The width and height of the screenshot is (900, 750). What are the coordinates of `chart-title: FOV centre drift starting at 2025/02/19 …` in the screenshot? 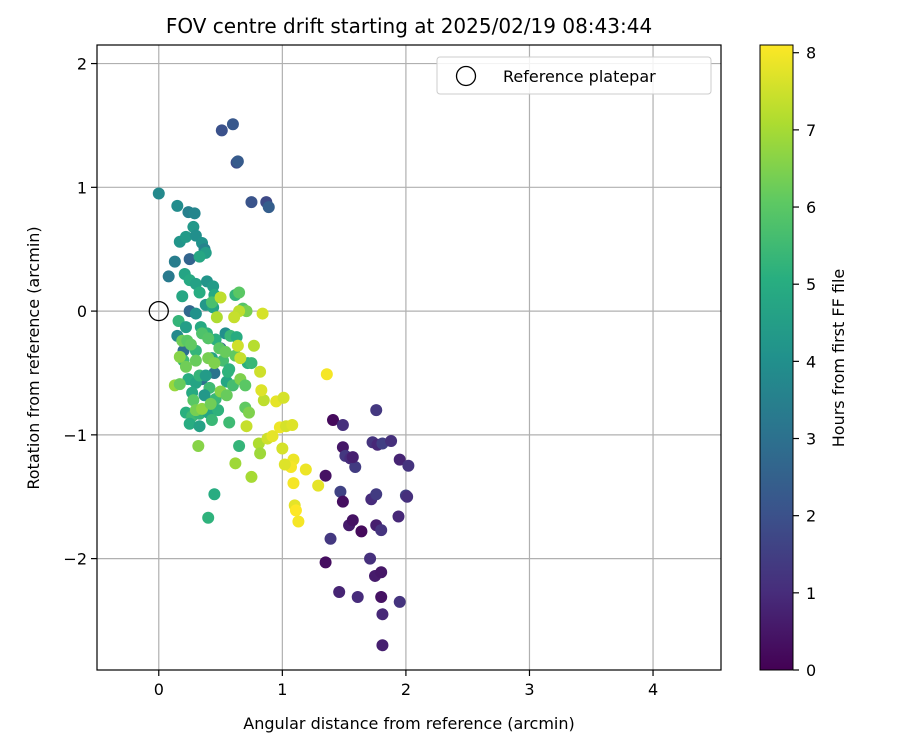 It's located at (409, 26).